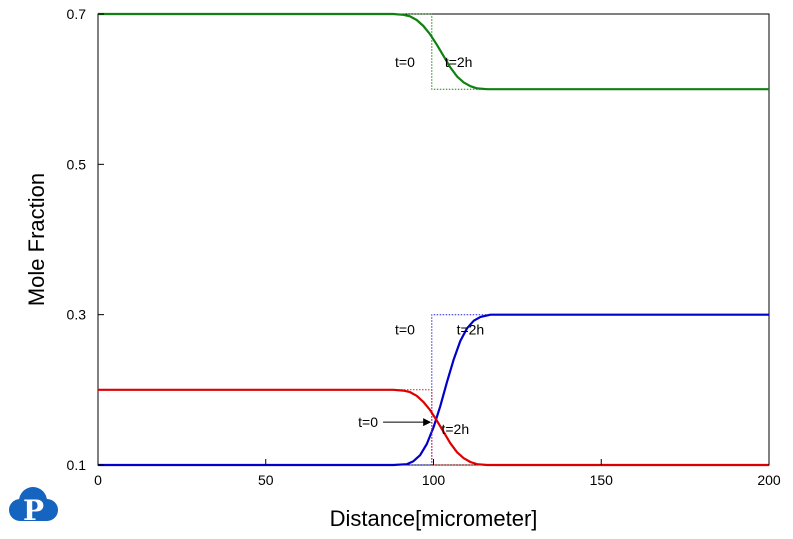  Describe the element at coordinates (421, 245) in the screenshot. I see `annotation-layer: t=0 t=2h t=0 t=2h t=0 t=2h` at that location.